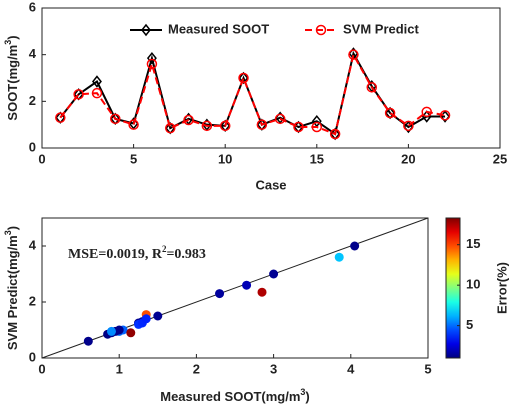 Image resolution: width=520 pixels, height=412 pixels. What do you see at coordinates (218, 28) in the screenshot?
I see `legend-label: Measured SOOT` at bounding box center [218, 28].